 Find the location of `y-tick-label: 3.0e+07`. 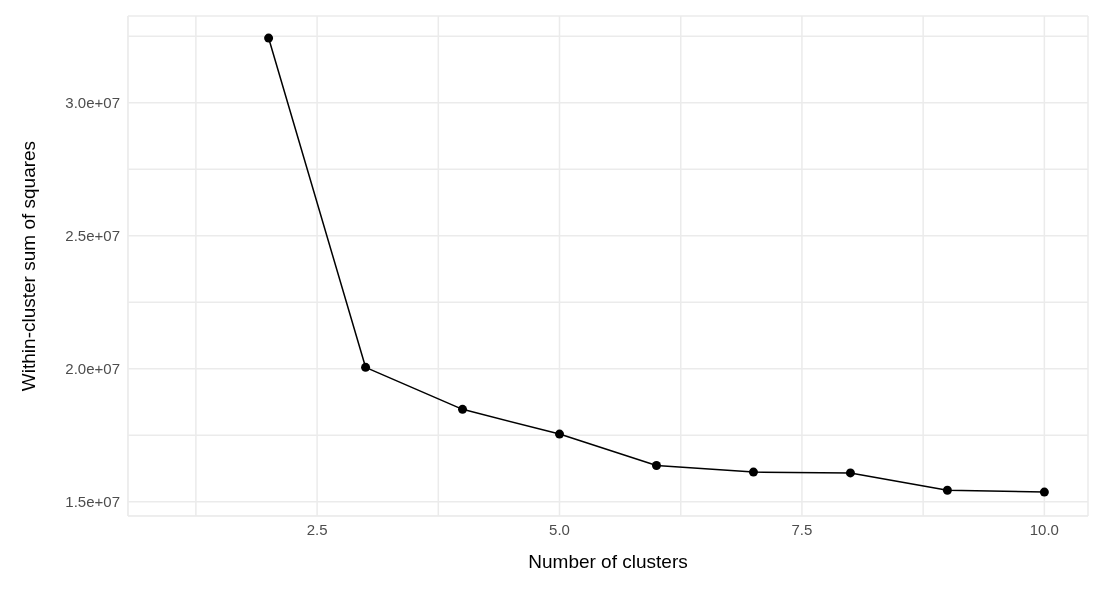

y-tick-label: 3.0e+07 is located at coordinates (92, 103).